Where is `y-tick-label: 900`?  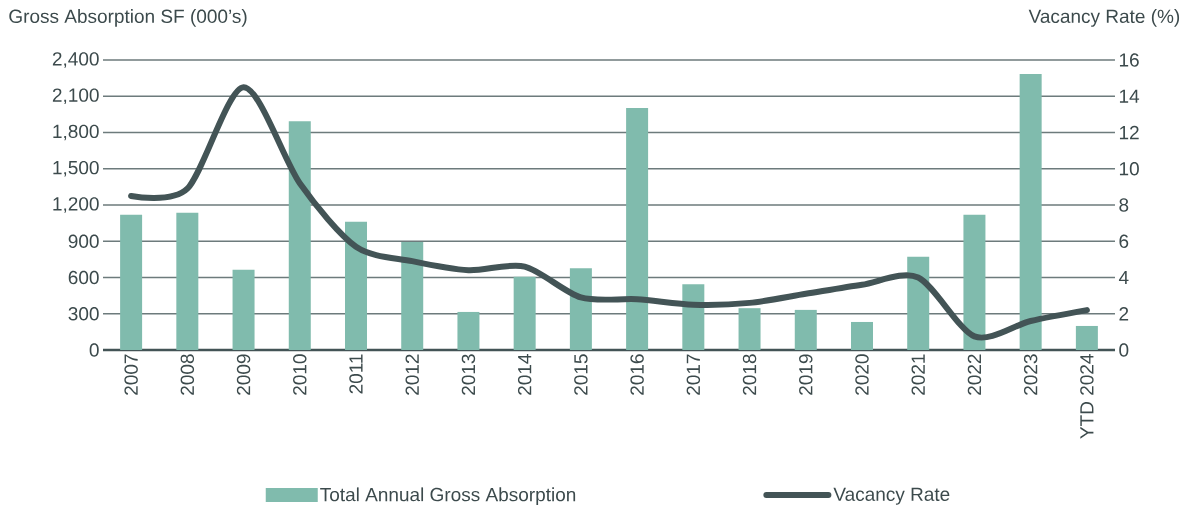 y-tick-label: 900 is located at coordinates (83, 241).